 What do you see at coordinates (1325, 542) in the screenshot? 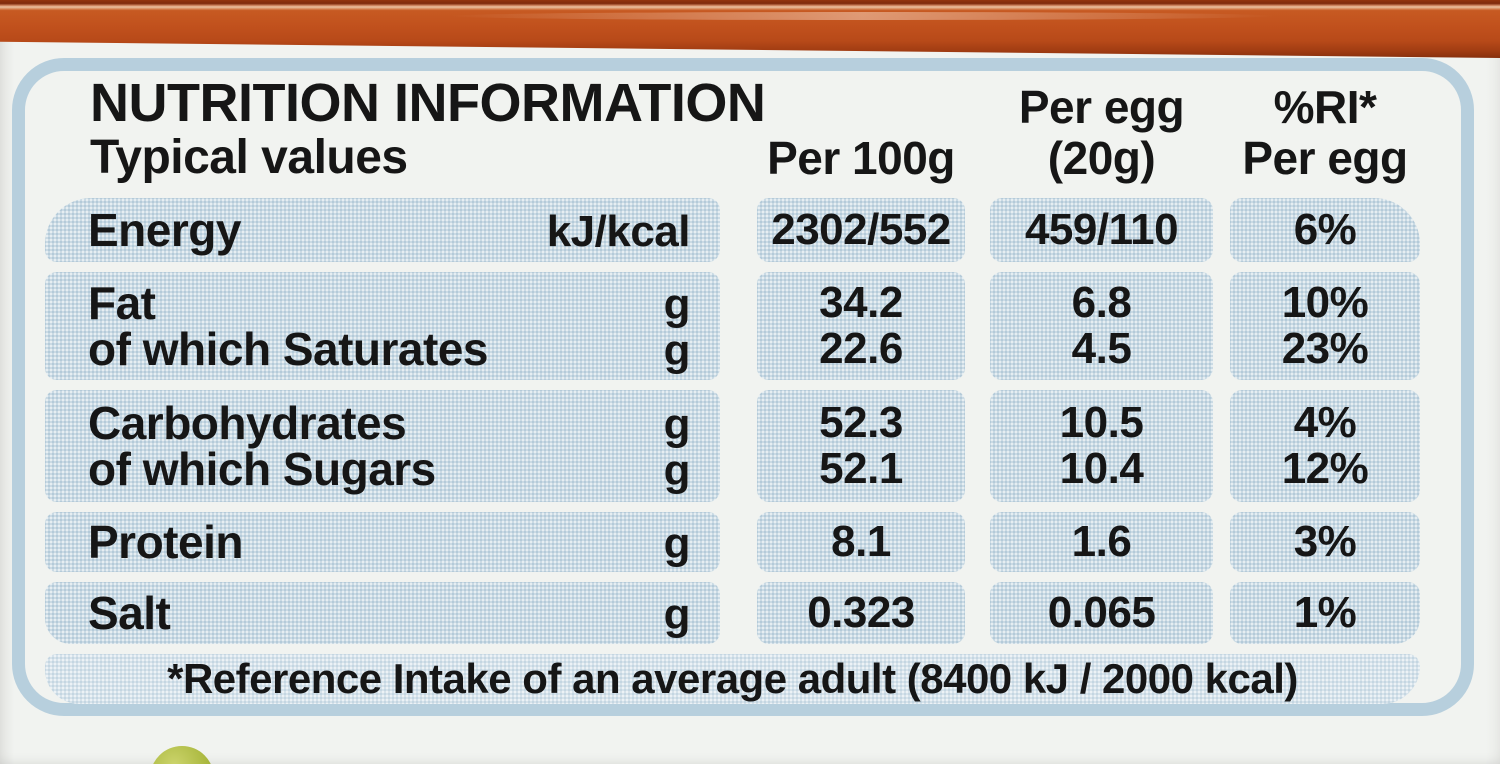
I see `value-ri: 3%` at bounding box center [1325, 542].